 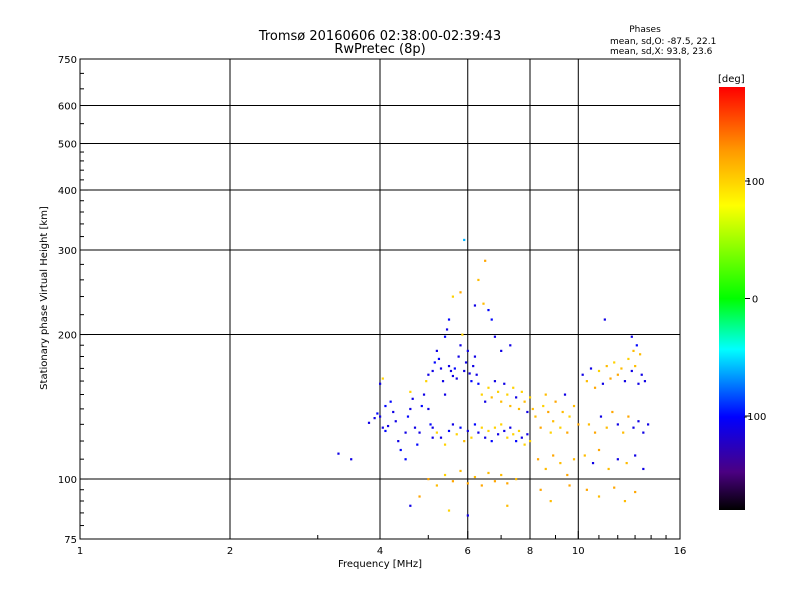 I want to click on x-tick-label: 2, so click(x=230, y=551).